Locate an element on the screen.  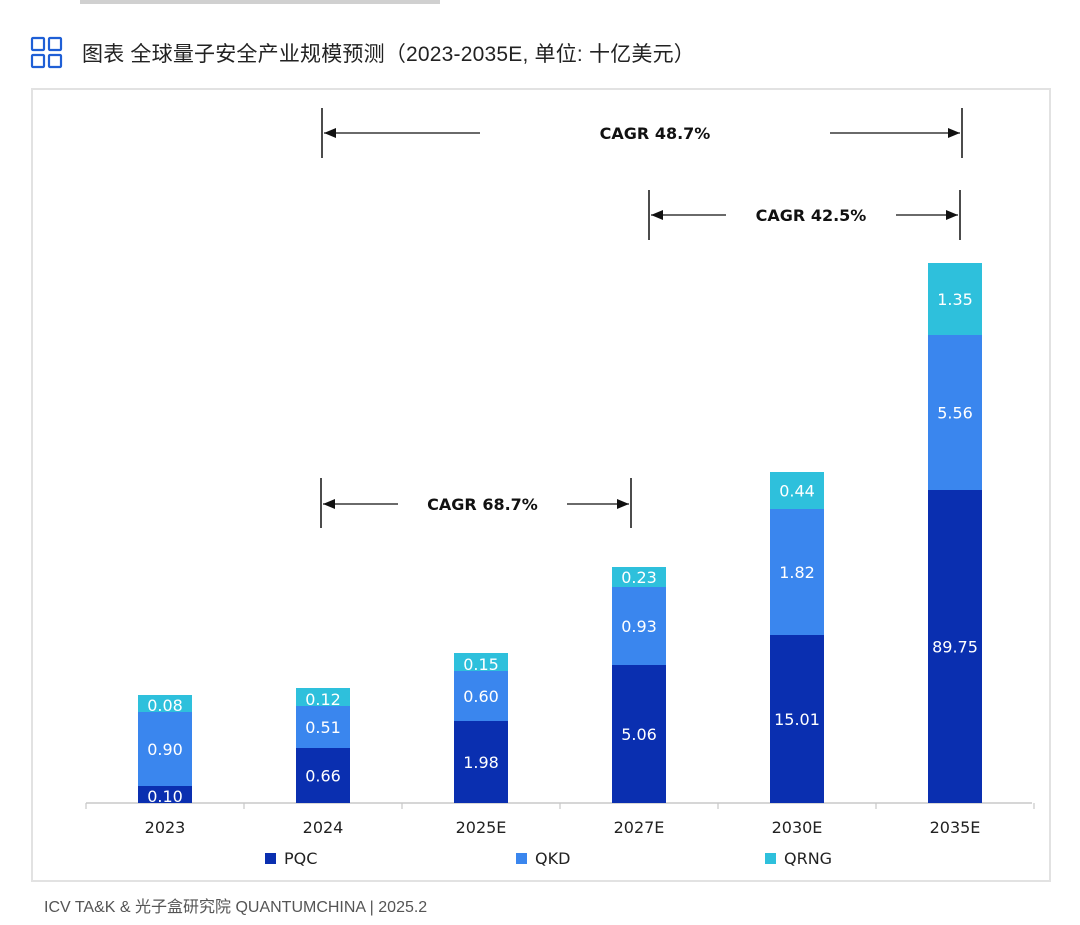
data-label-qkd-2024: 0.51 is located at coordinates (323, 727).